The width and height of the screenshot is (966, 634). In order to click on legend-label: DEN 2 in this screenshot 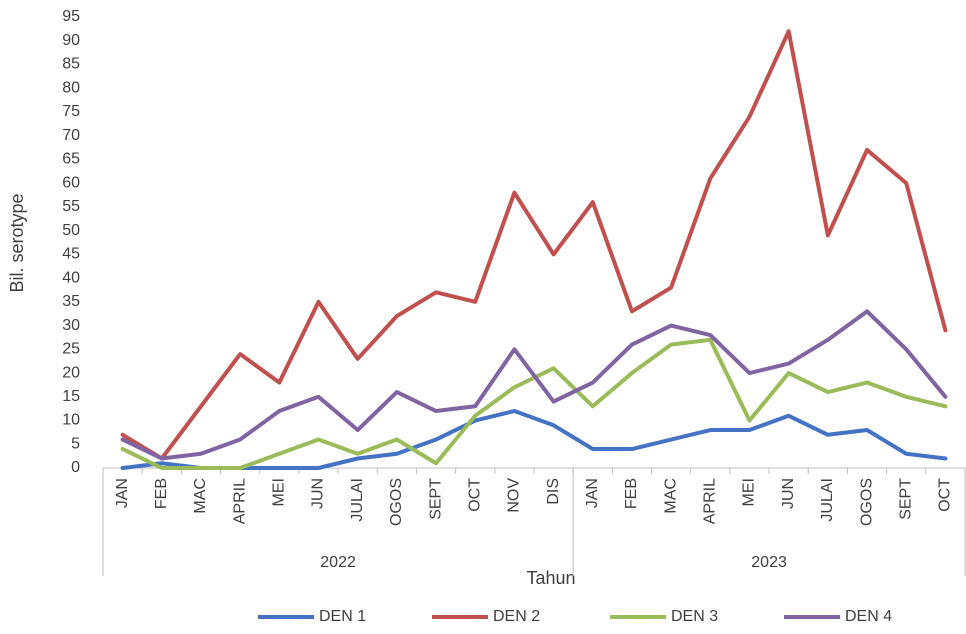, I will do `click(516, 616)`.